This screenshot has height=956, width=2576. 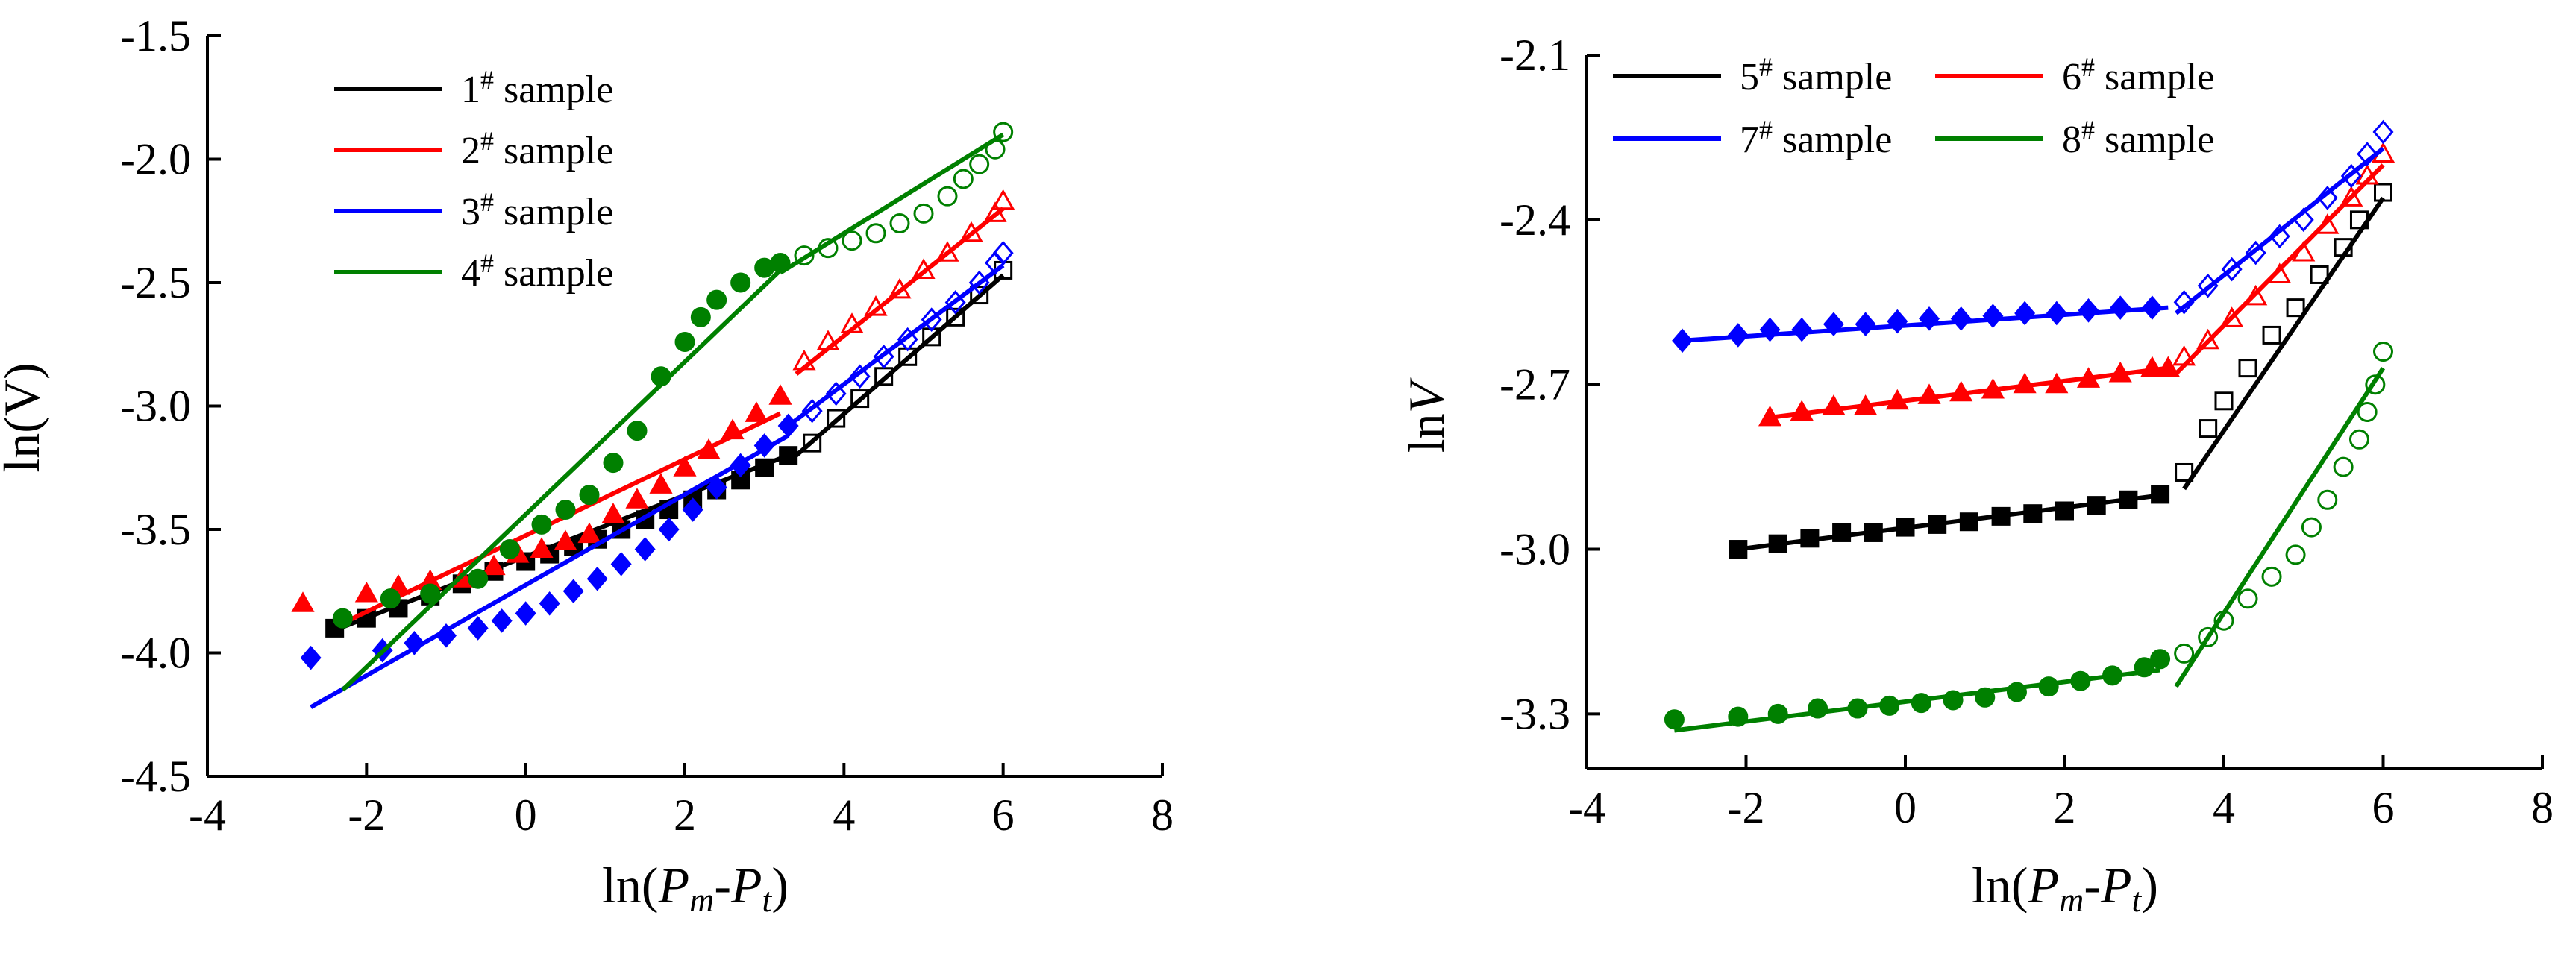 I want to click on x-tick-label: 6, so click(x=2383, y=807).